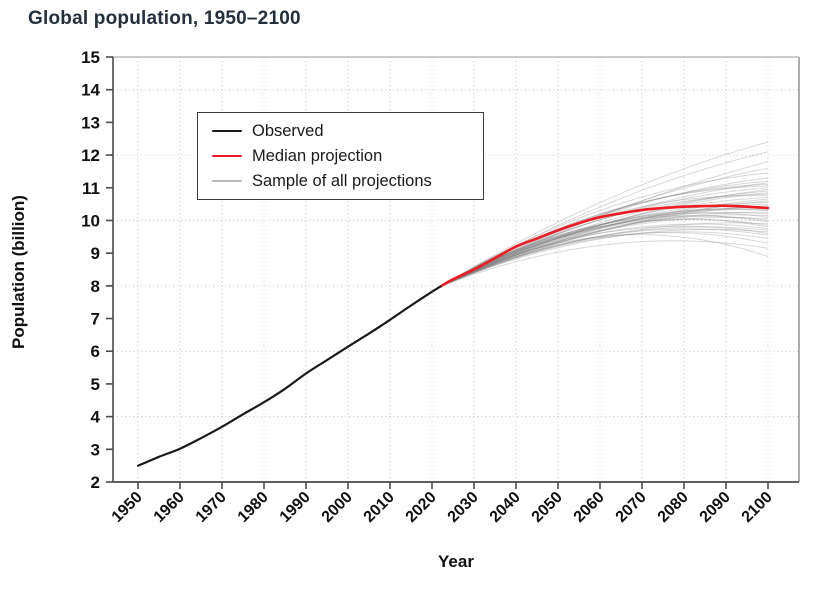  What do you see at coordinates (463, 507) in the screenshot?
I see `x-tick-label: 2030` at bounding box center [463, 507].